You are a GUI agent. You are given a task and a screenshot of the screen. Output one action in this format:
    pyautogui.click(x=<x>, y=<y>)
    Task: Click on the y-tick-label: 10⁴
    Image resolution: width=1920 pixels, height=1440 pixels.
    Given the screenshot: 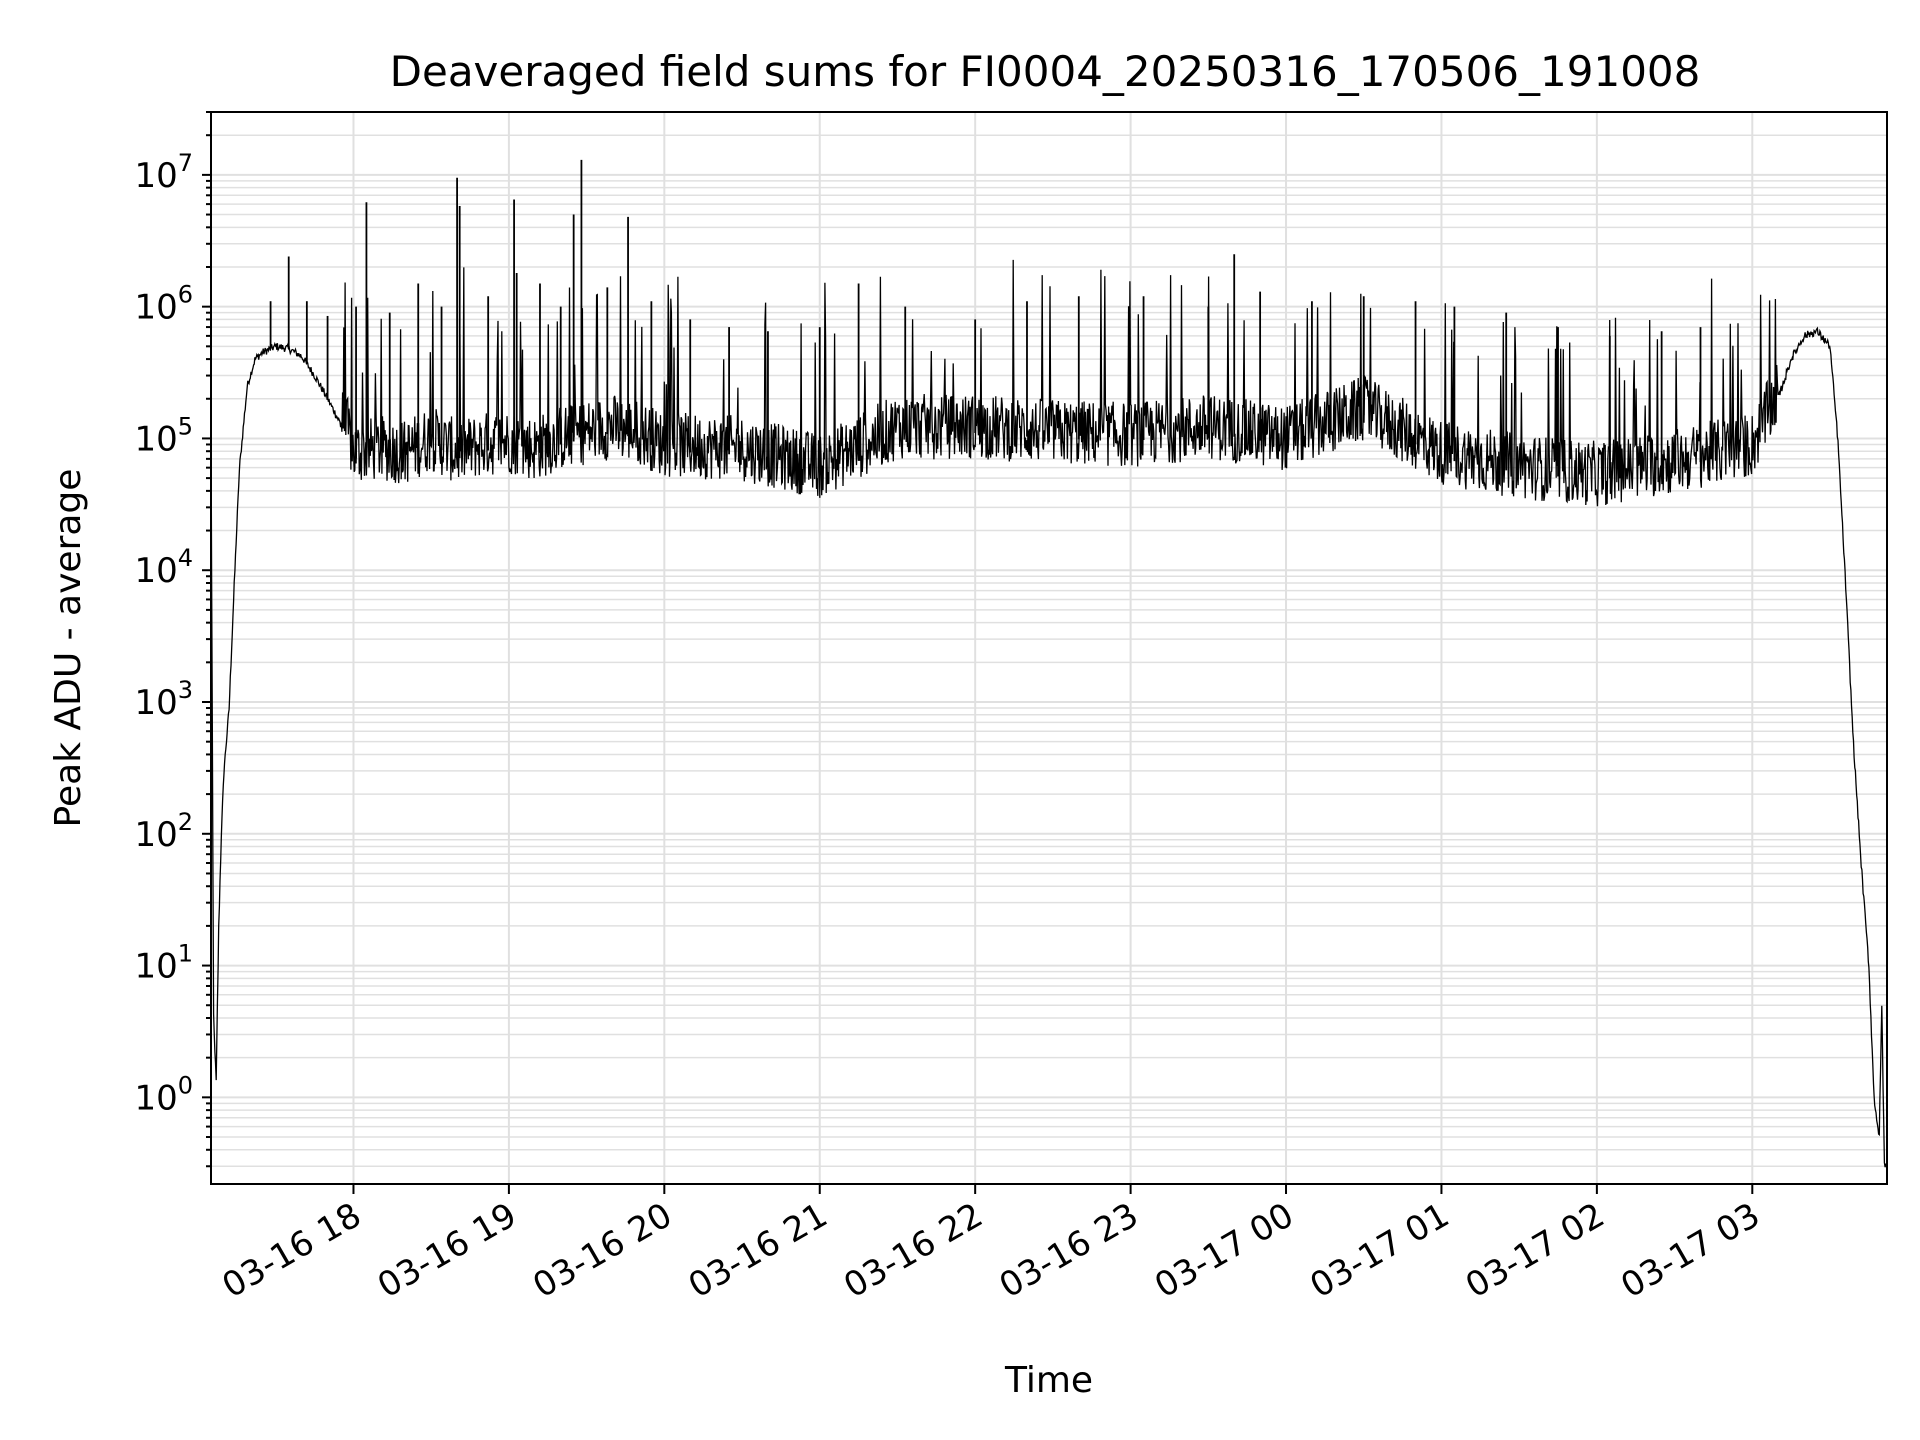 What is the action you would take?
    pyautogui.click(x=163, y=567)
    